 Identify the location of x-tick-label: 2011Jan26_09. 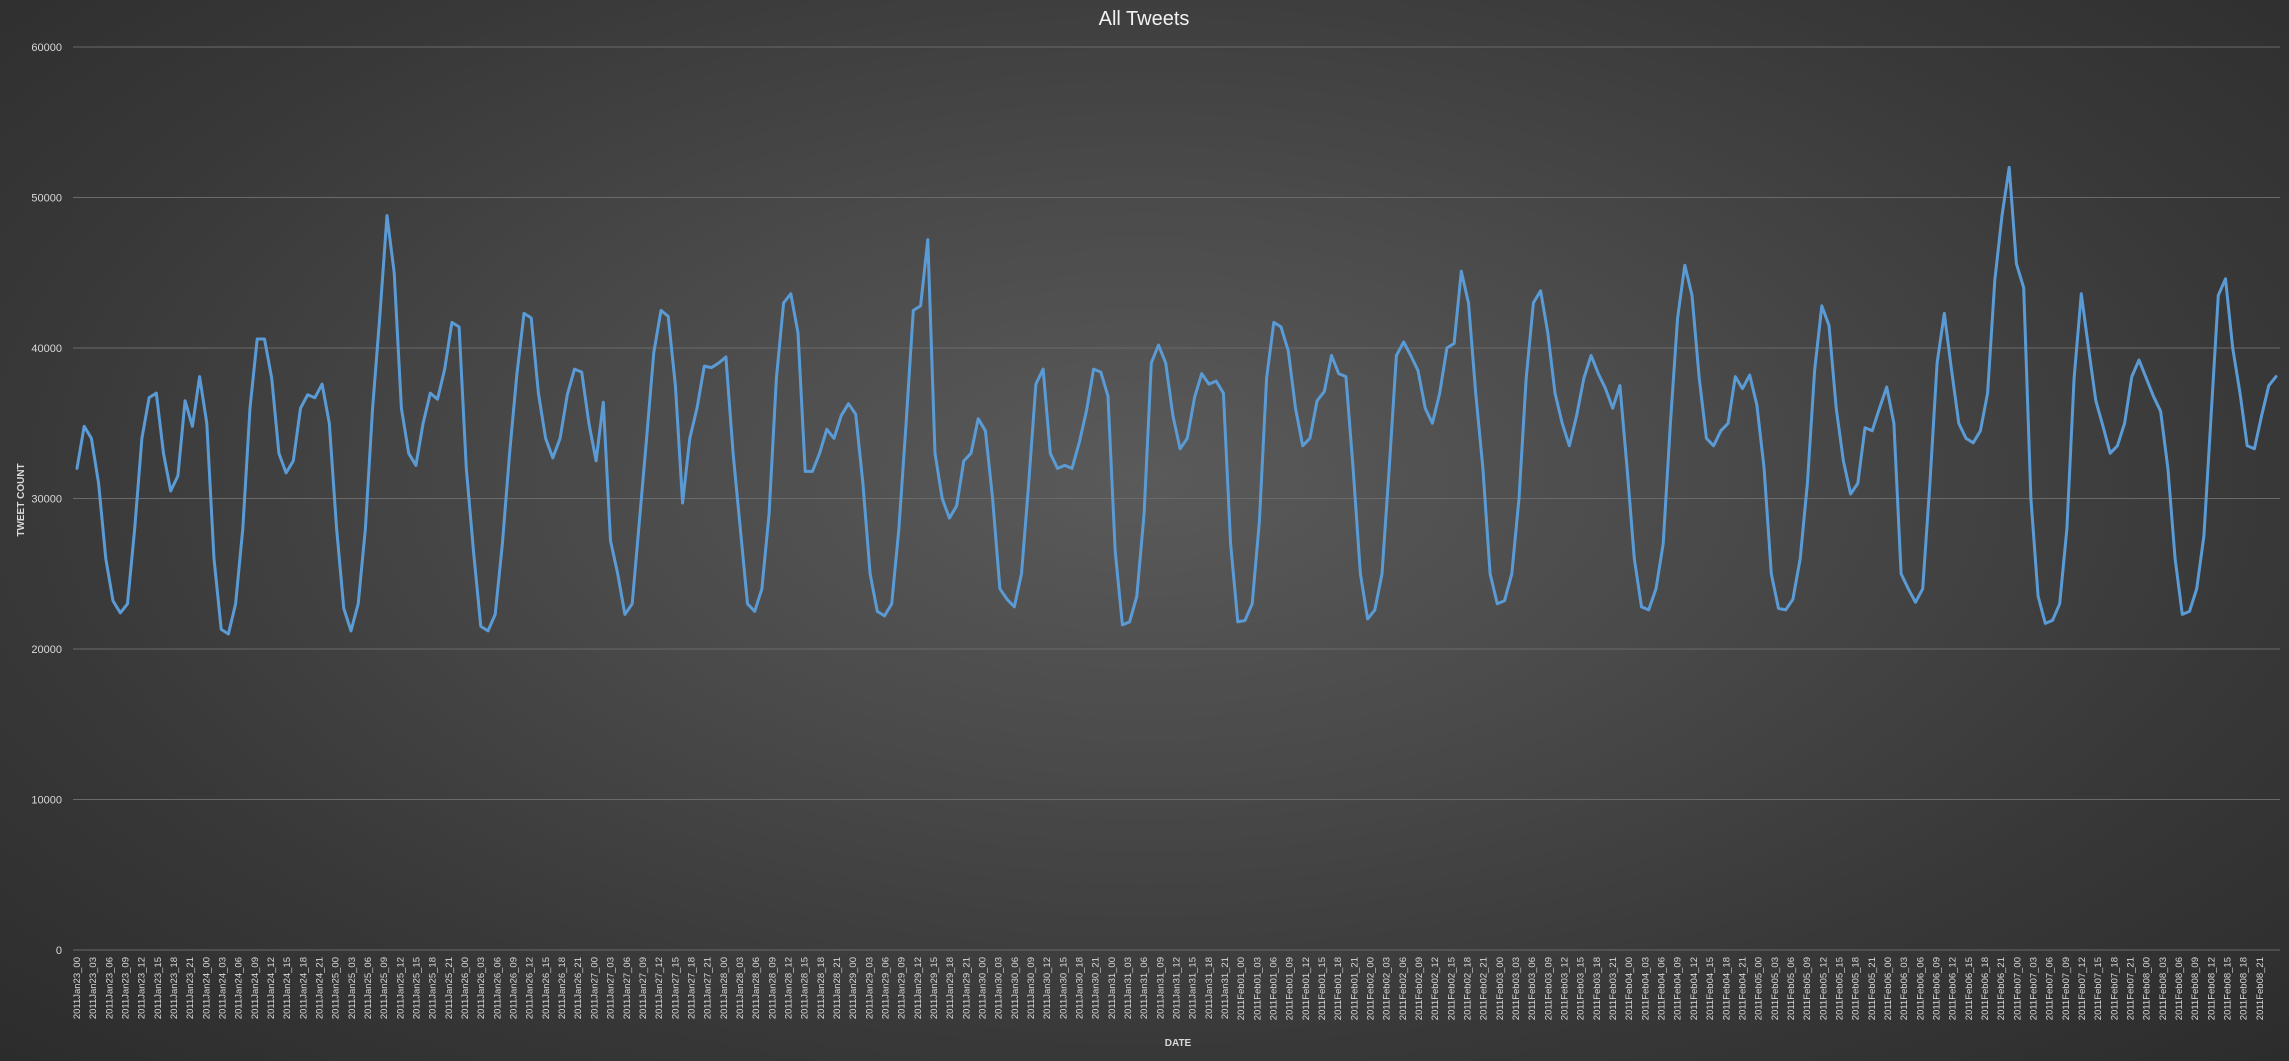
(514, 988).